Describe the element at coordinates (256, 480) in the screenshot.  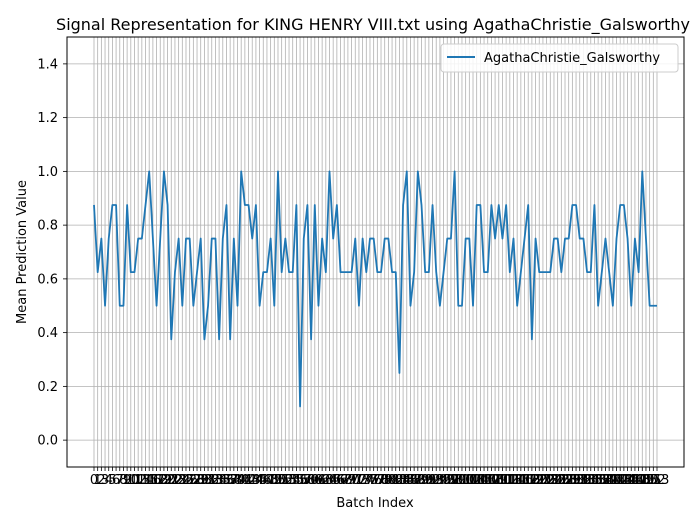
I see `x-tick-label: 44` at that location.